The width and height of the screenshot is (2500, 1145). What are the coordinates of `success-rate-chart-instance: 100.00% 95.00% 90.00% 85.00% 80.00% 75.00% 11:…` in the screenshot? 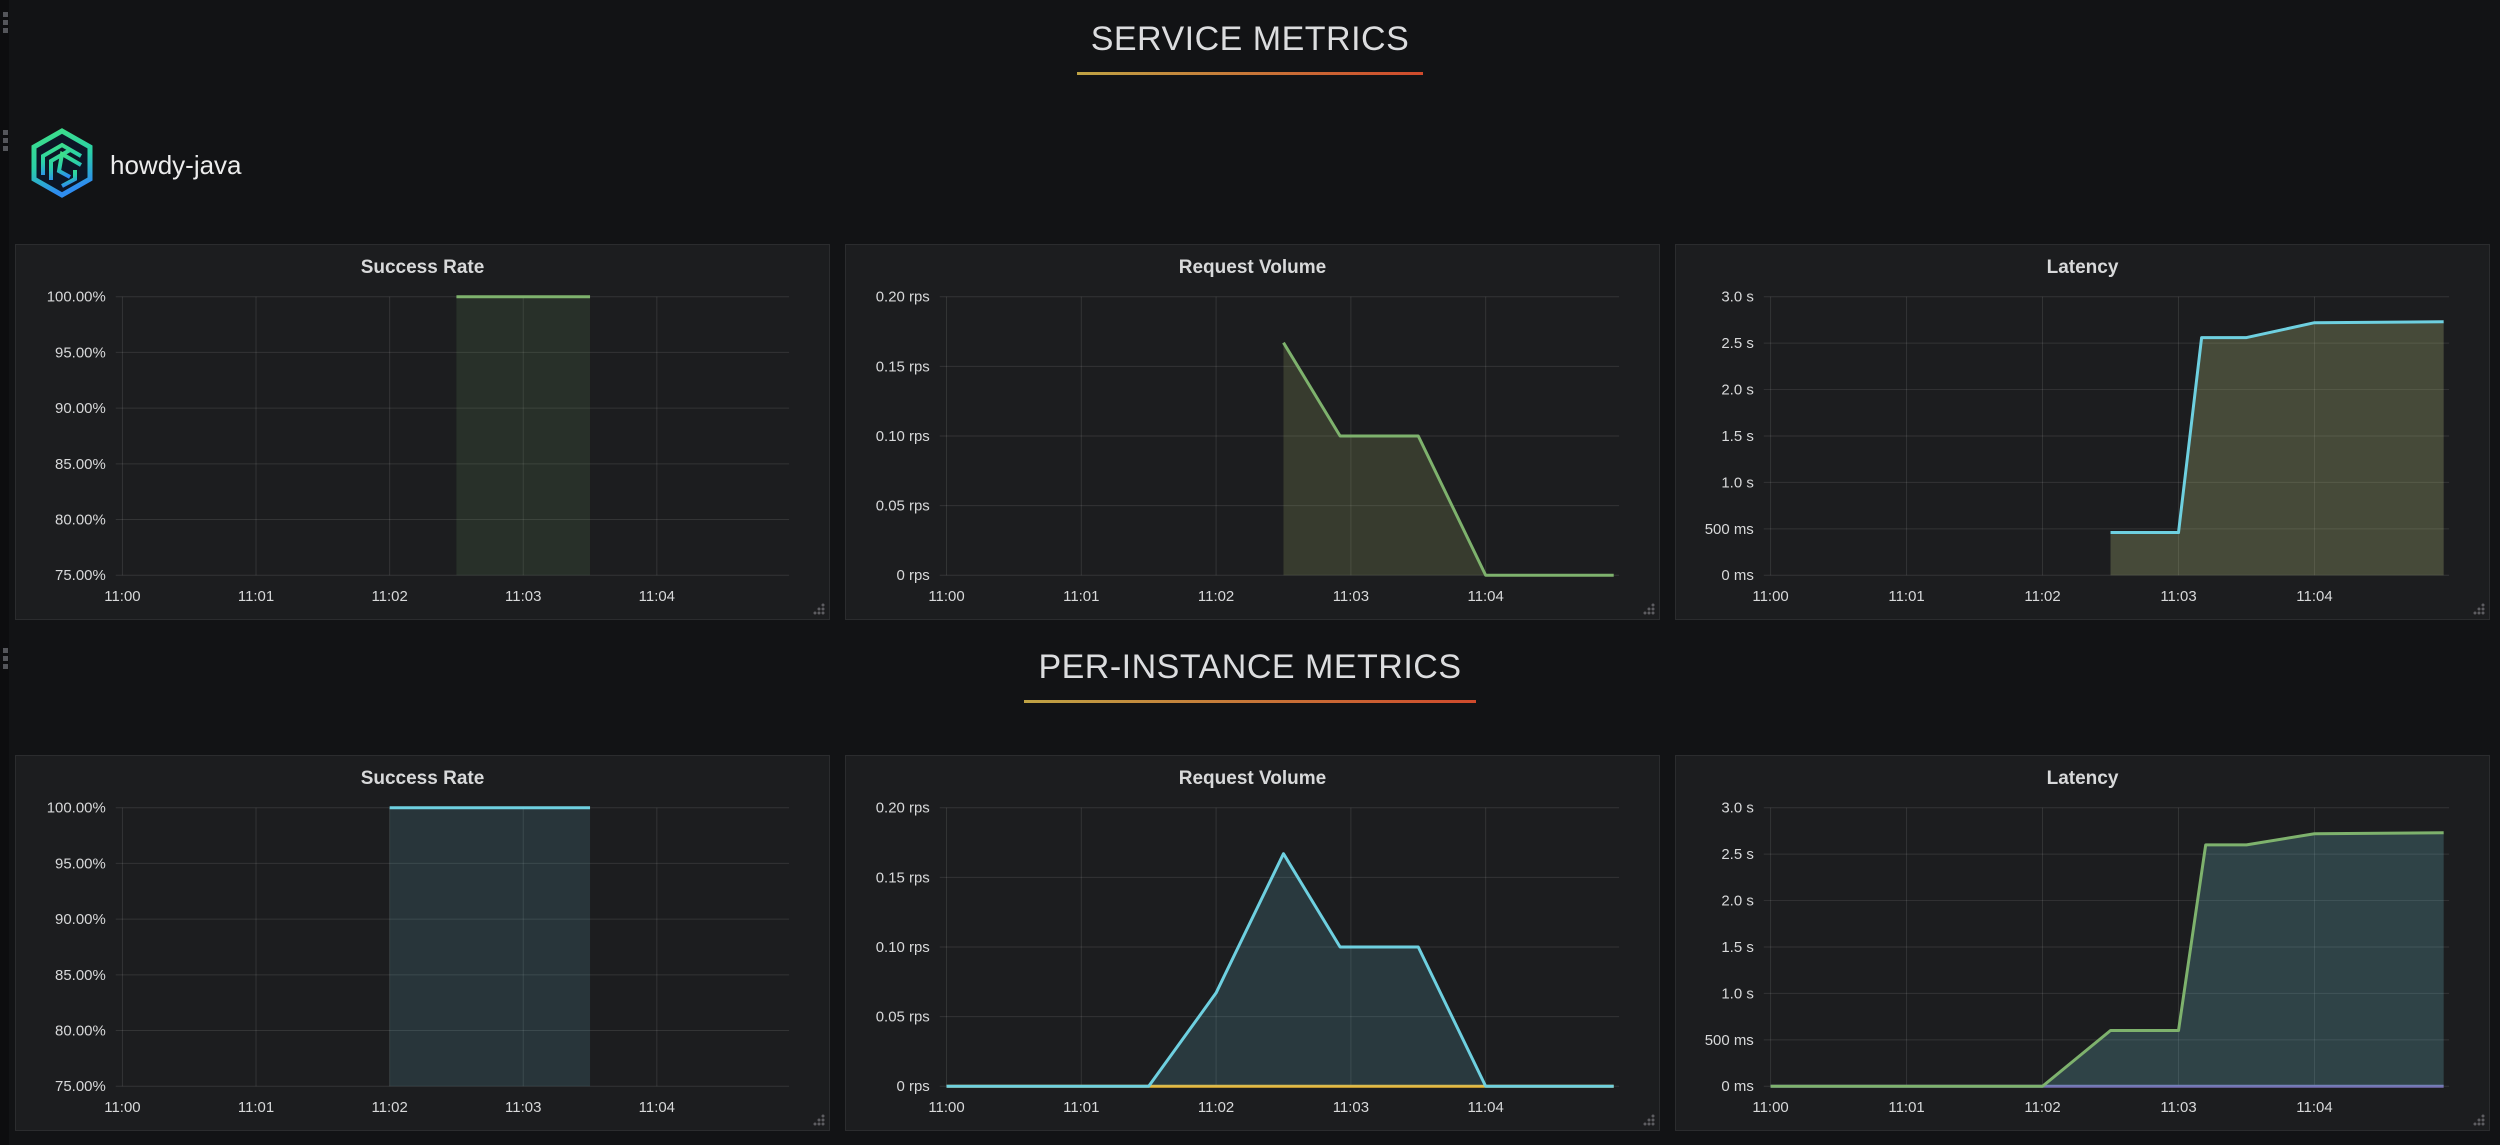 It's located at (422, 943).